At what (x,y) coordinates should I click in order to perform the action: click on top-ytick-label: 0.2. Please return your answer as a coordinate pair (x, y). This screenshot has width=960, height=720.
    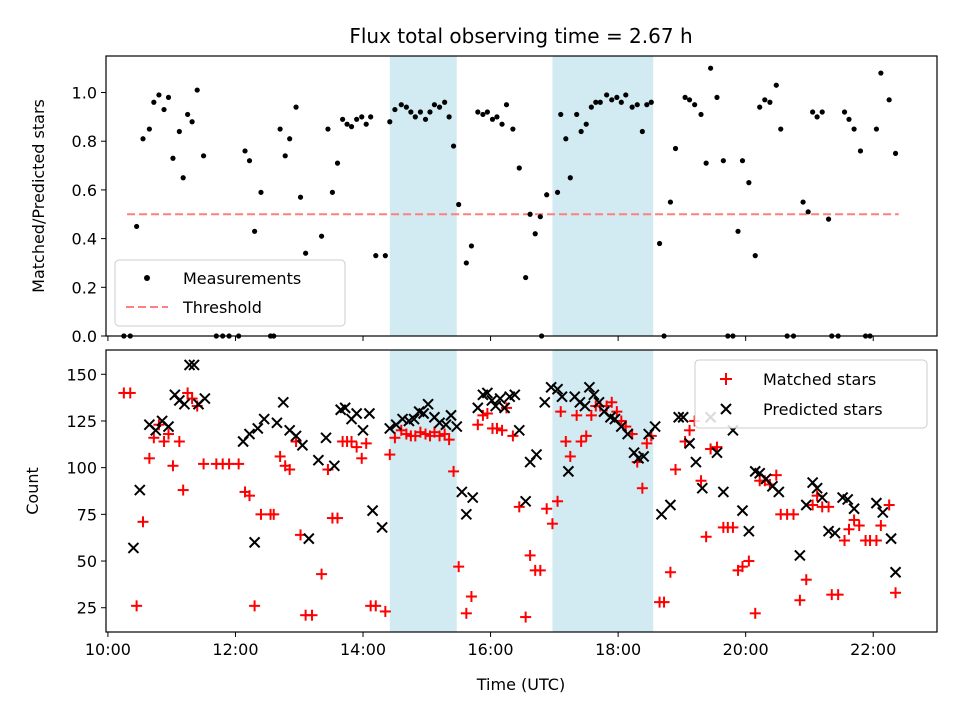
    Looking at the image, I should click on (84, 287).